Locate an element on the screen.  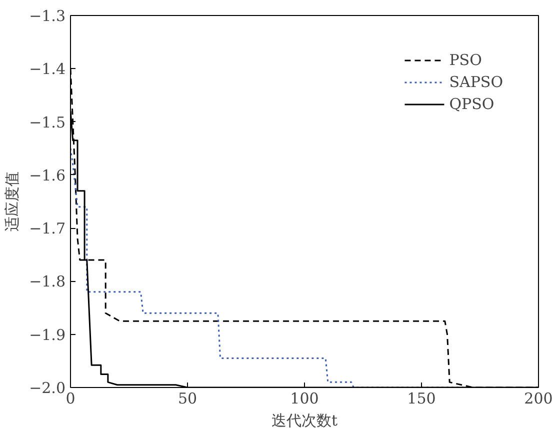
x-axis-title: 迭代次数t is located at coordinates (304, 421).